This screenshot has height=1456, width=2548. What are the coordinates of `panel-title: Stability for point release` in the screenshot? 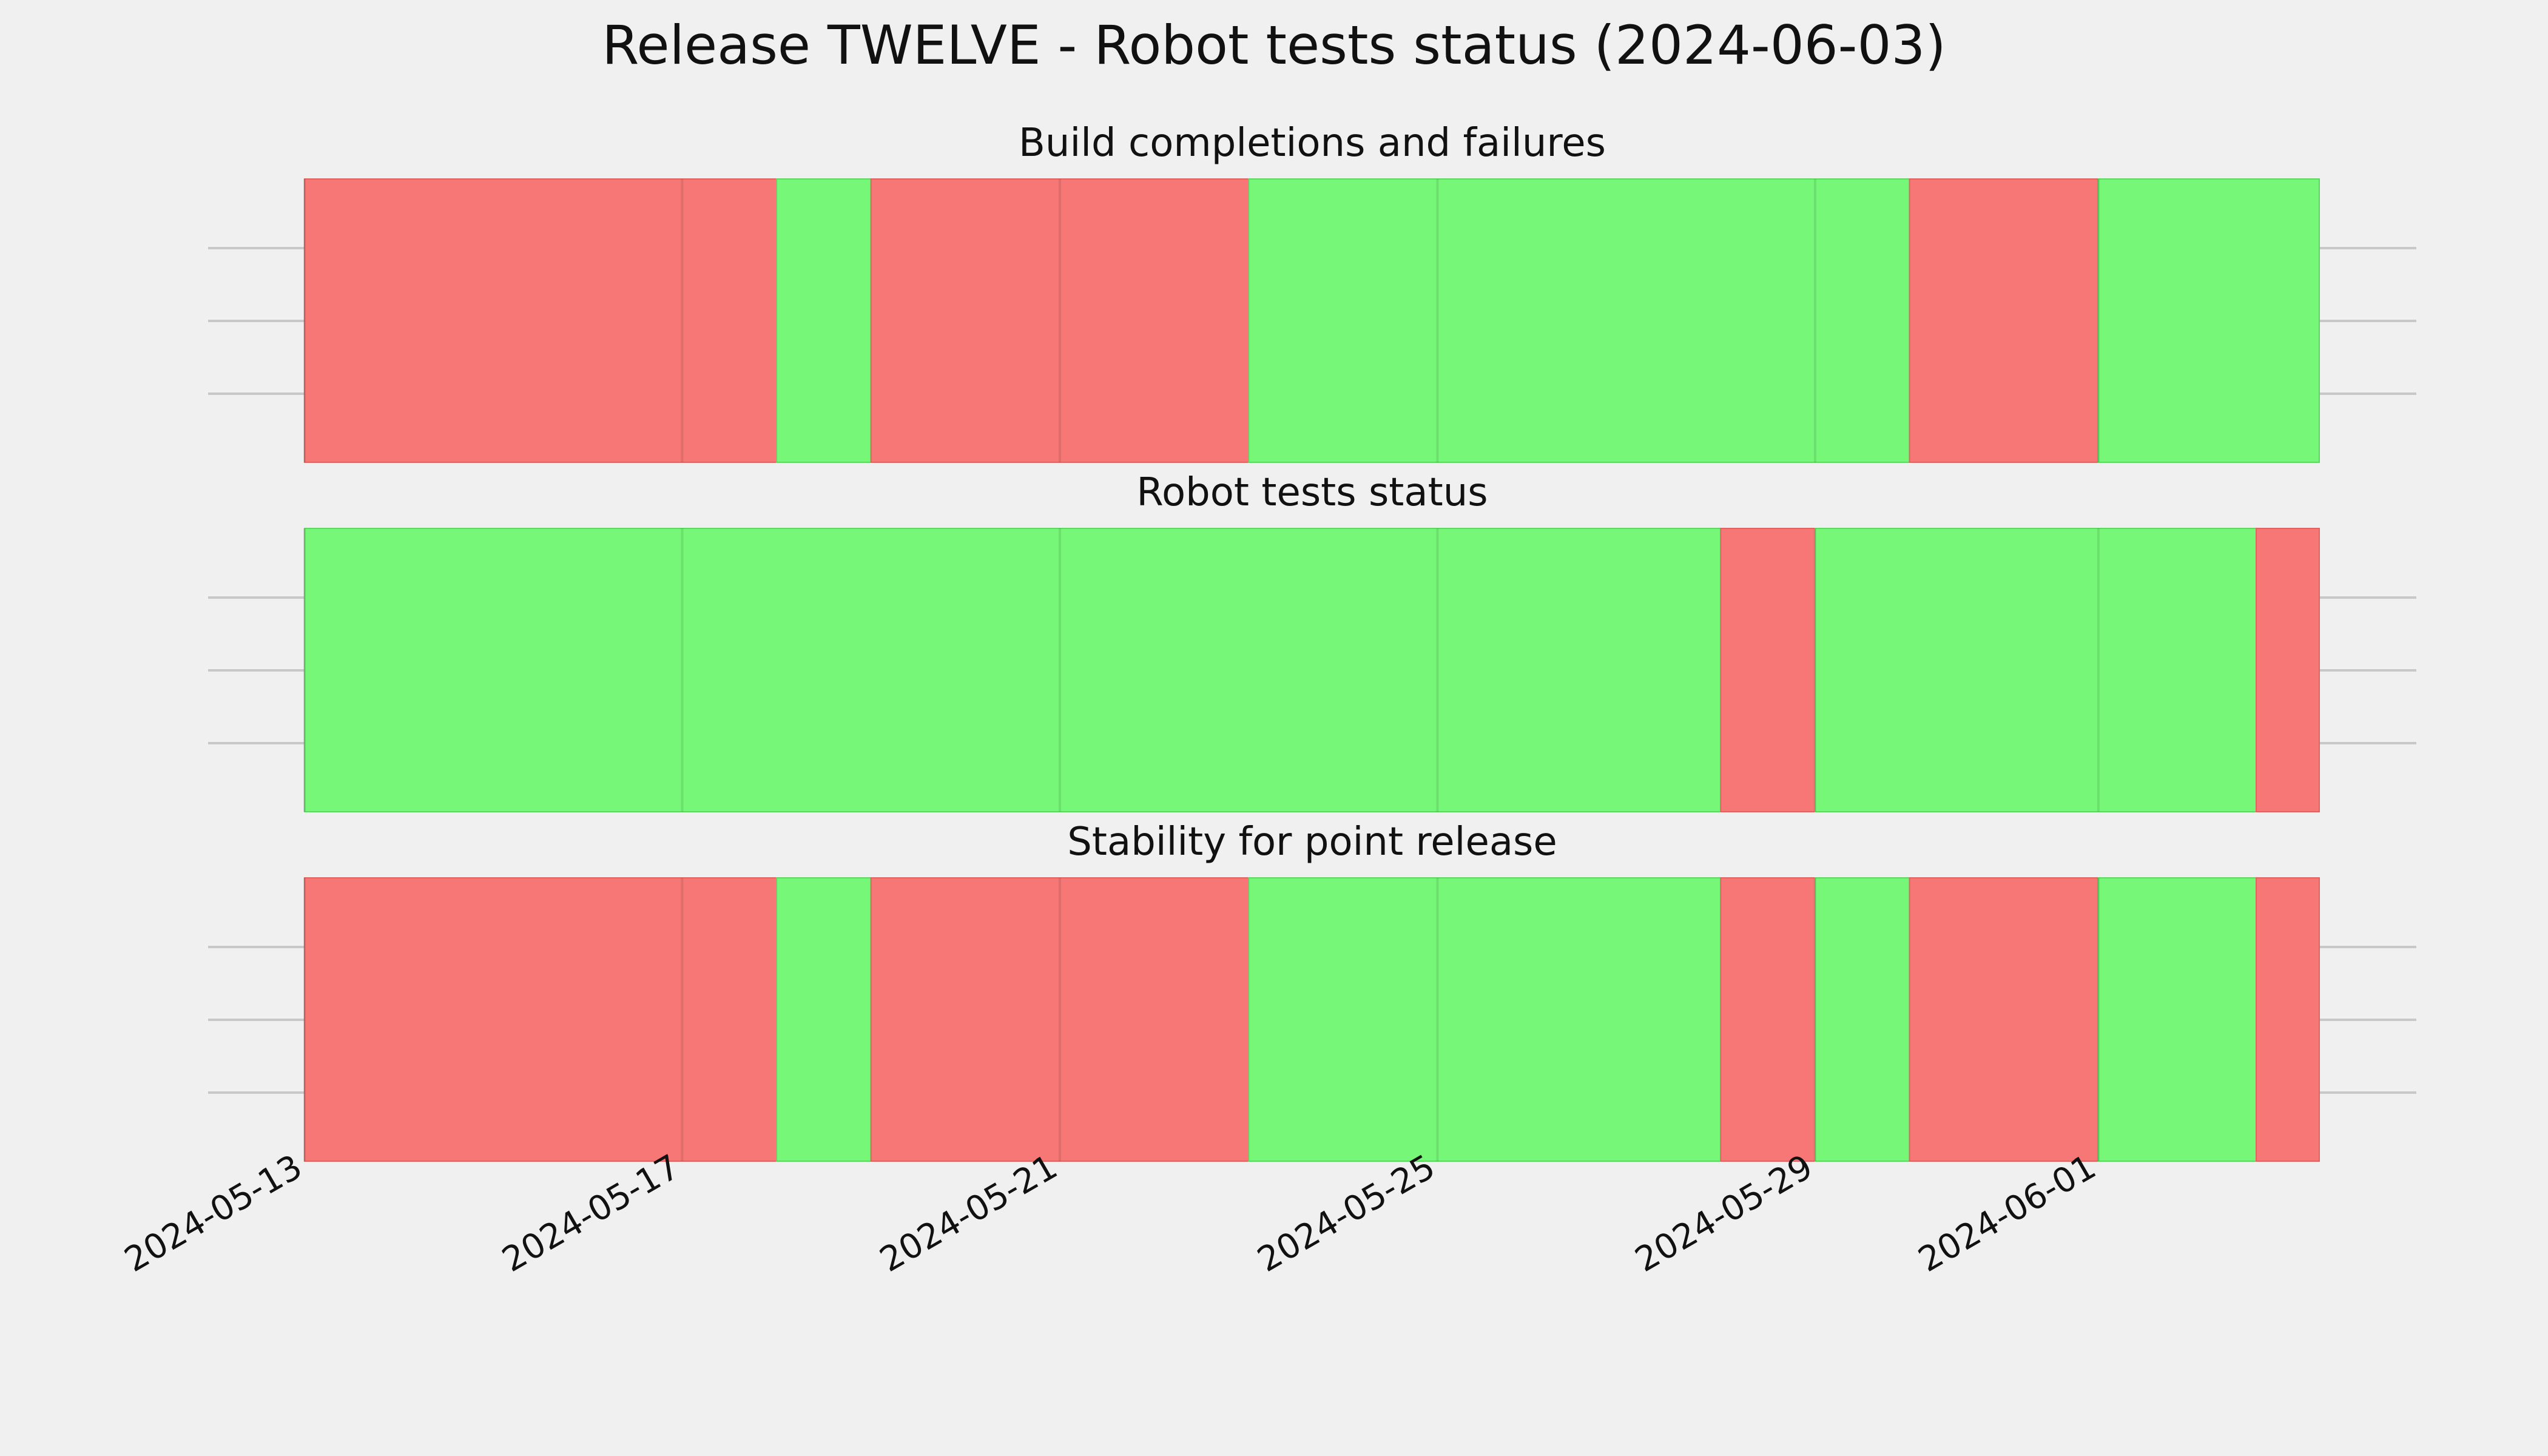 It's located at (1312, 842).